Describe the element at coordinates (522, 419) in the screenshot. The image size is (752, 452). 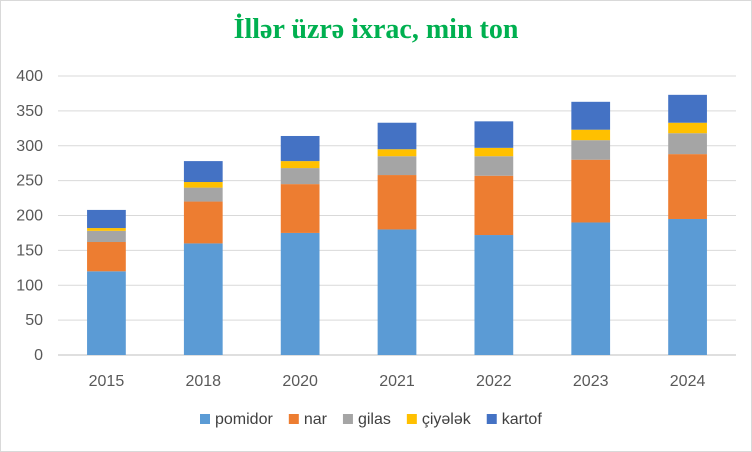
I see `legend-label-kartof: kartof` at that location.